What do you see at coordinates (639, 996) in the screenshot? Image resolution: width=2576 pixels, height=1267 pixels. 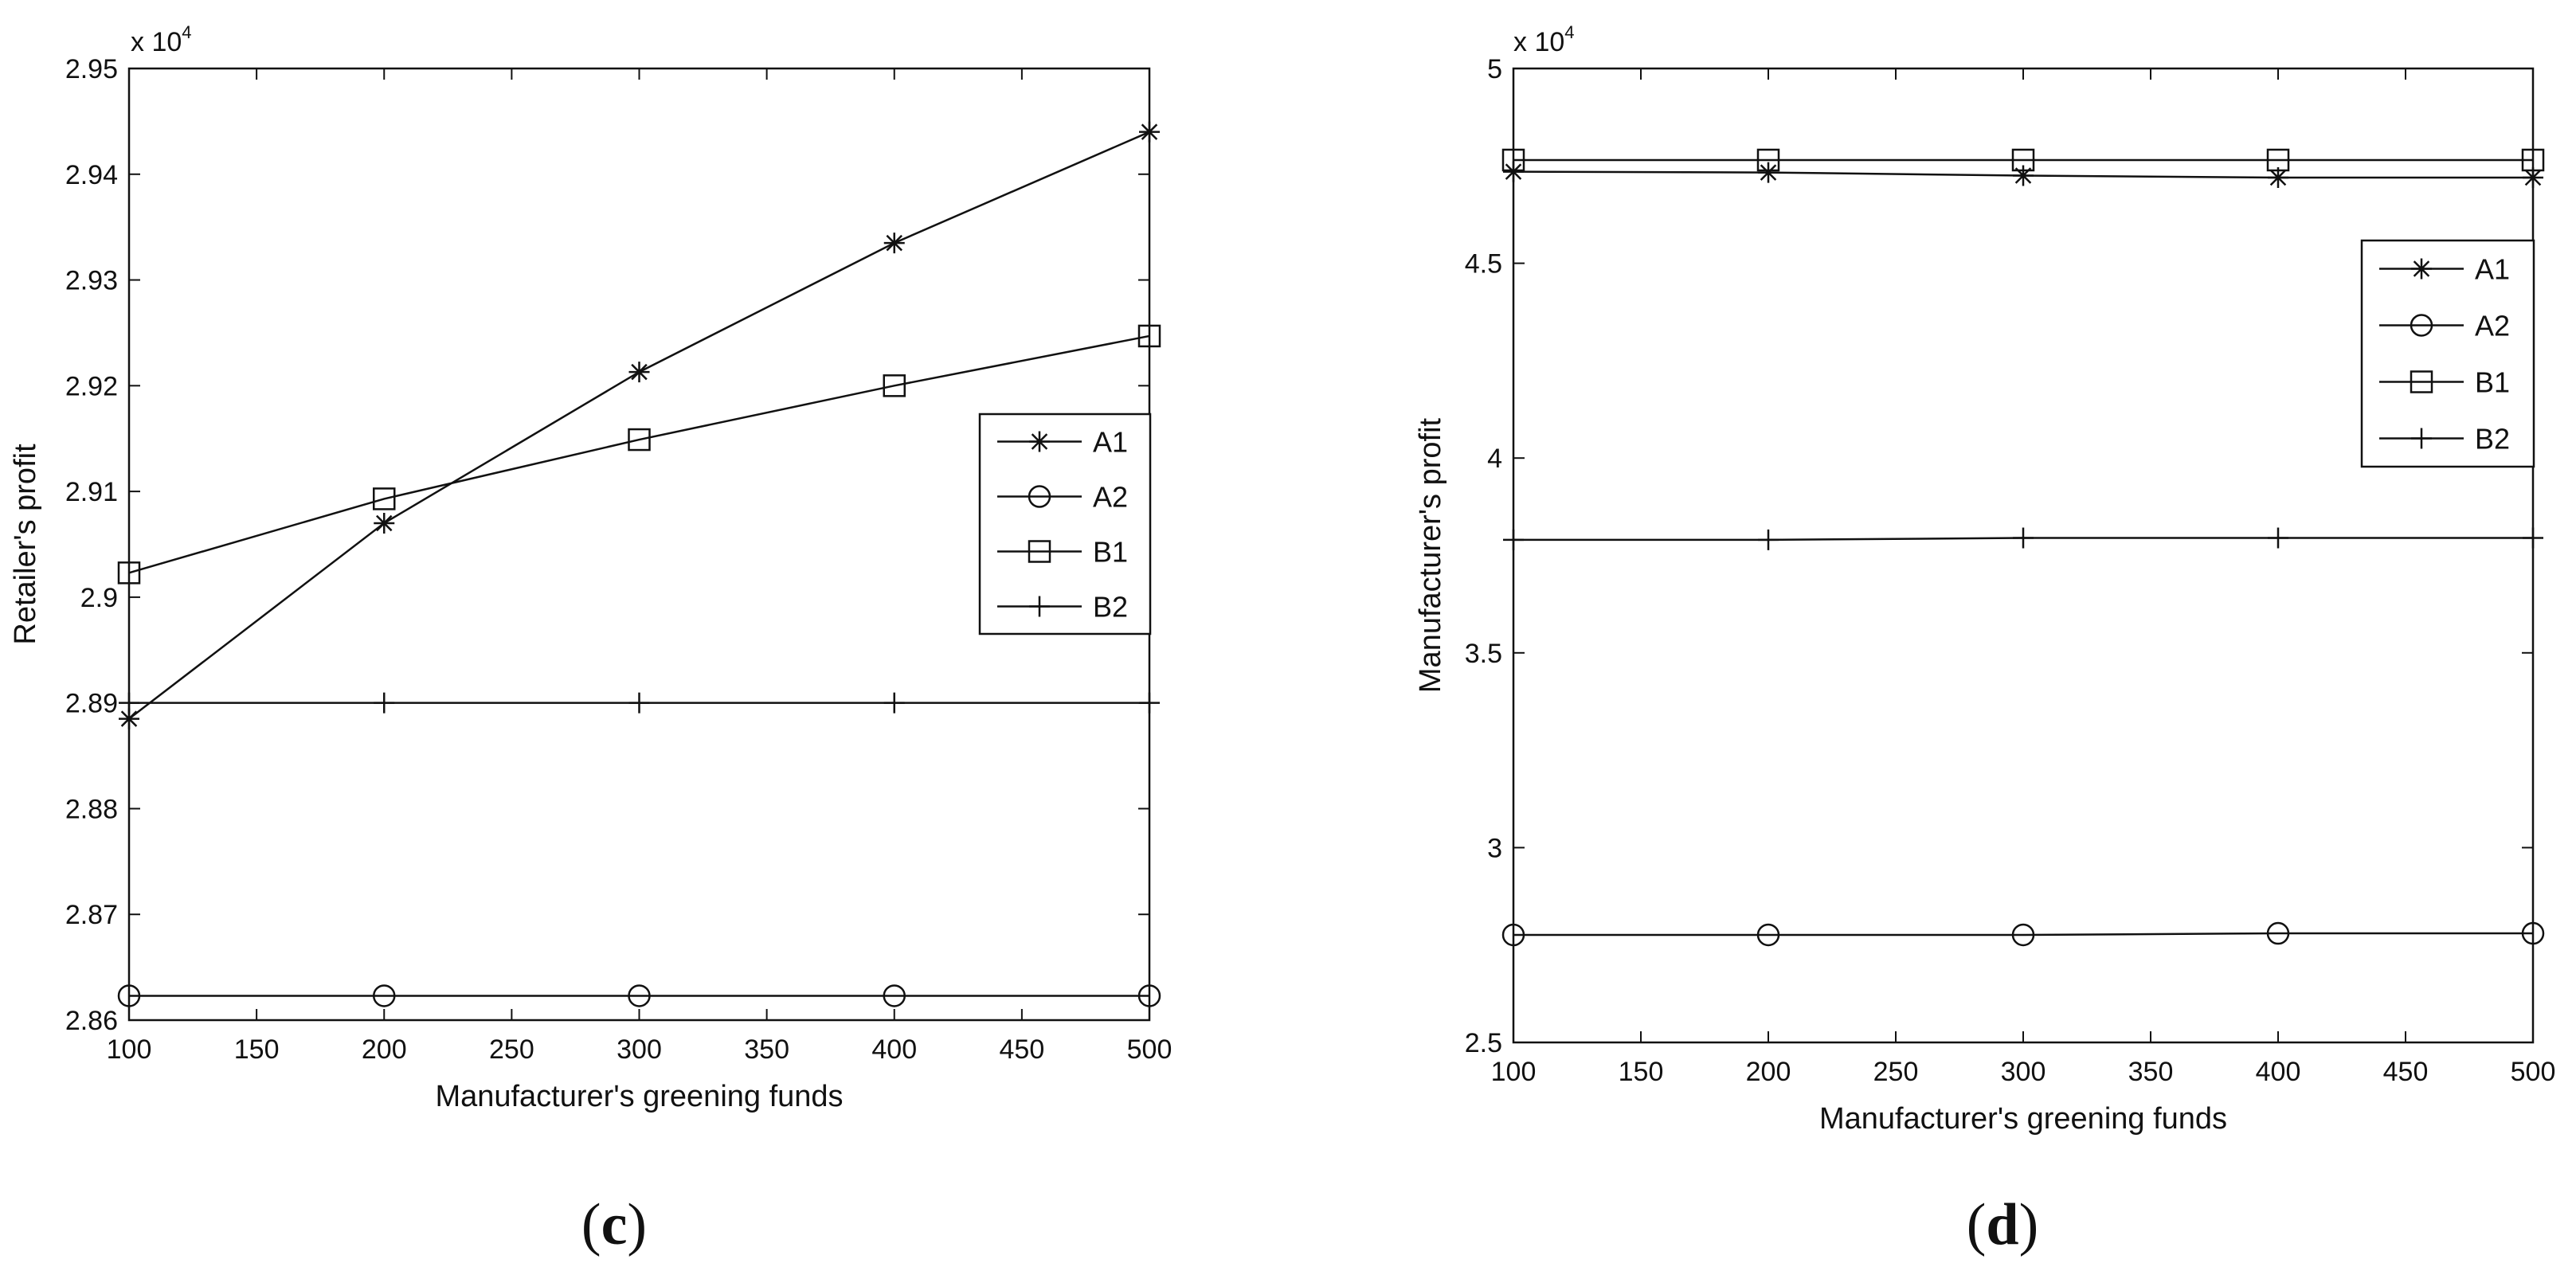 I see `series-a2` at bounding box center [639, 996].